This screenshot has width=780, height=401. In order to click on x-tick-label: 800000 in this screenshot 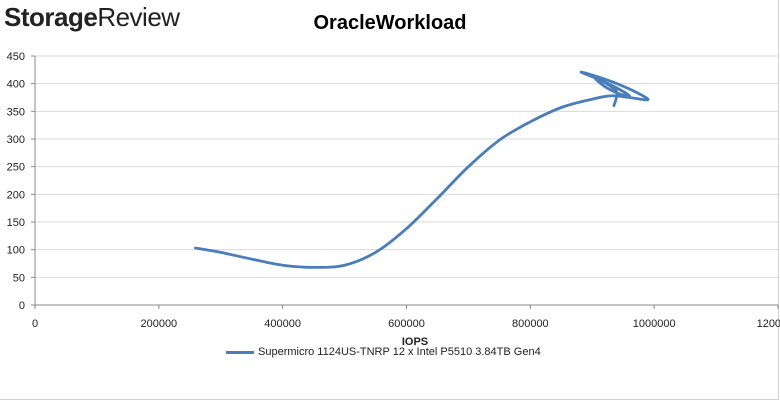, I will do `click(530, 324)`.